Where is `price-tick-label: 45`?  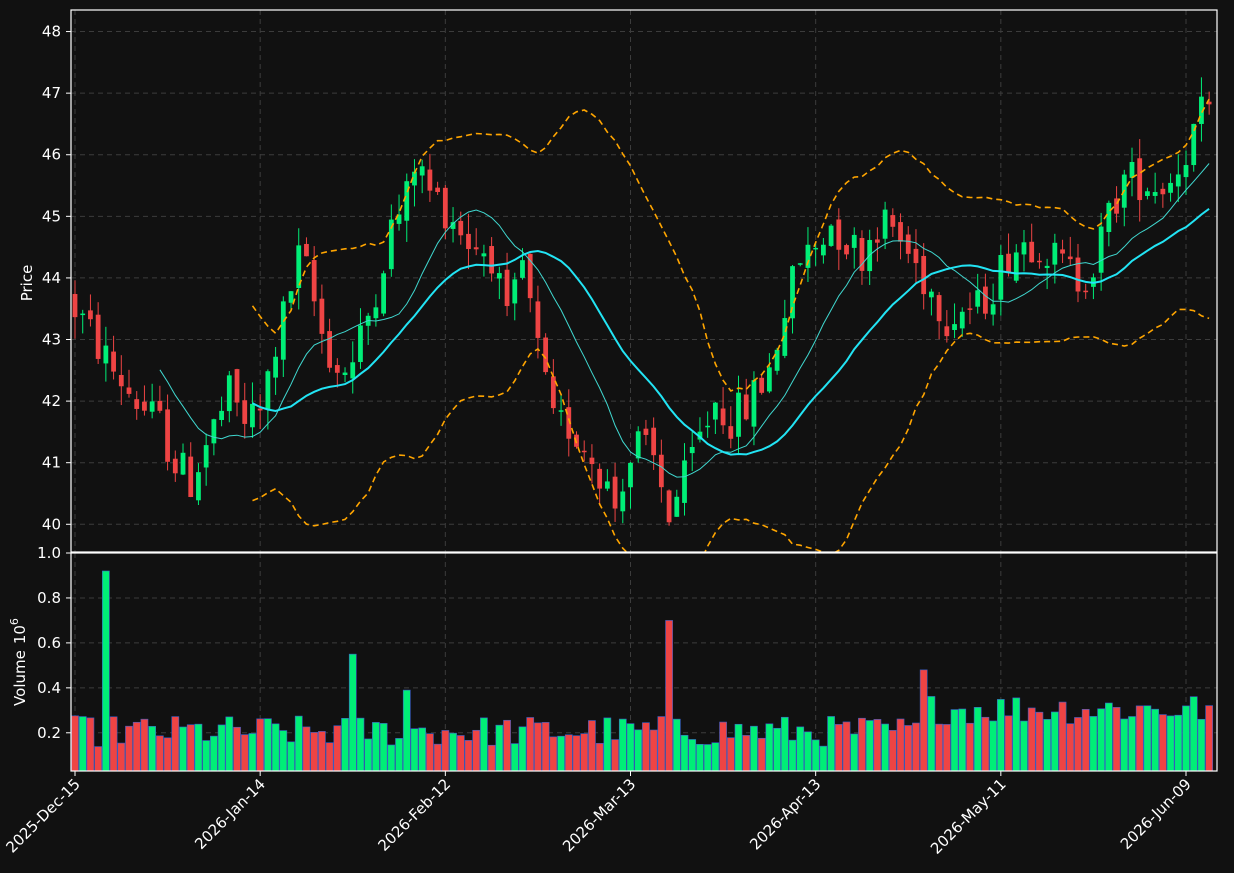 price-tick-label: 45 is located at coordinates (51, 216).